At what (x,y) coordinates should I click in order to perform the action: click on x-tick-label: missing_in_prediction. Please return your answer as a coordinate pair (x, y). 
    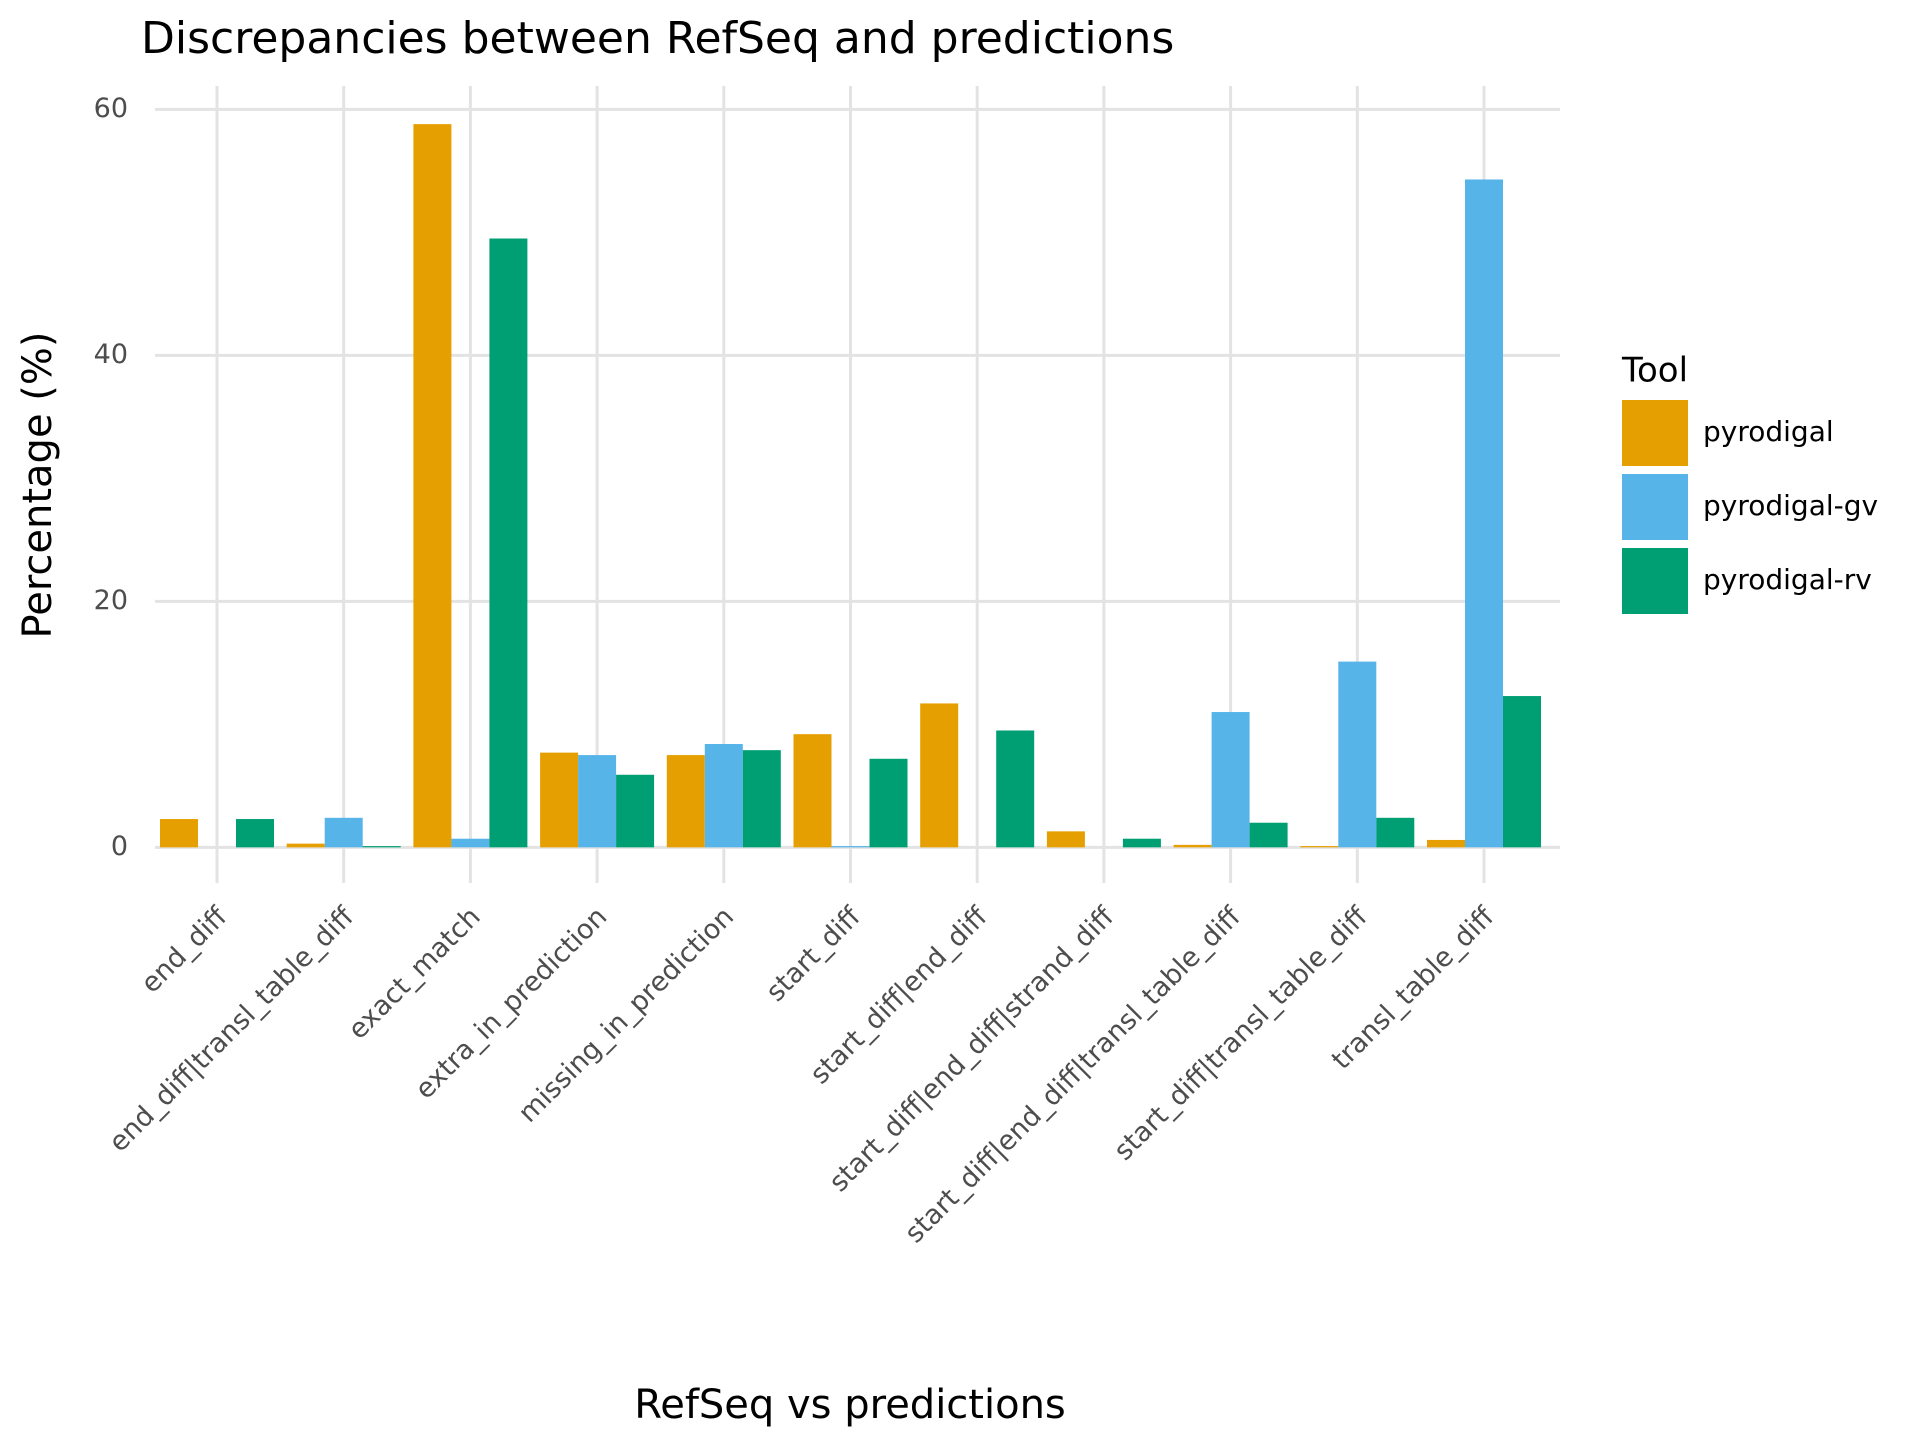
    Looking at the image, I should click on (627, 1015).